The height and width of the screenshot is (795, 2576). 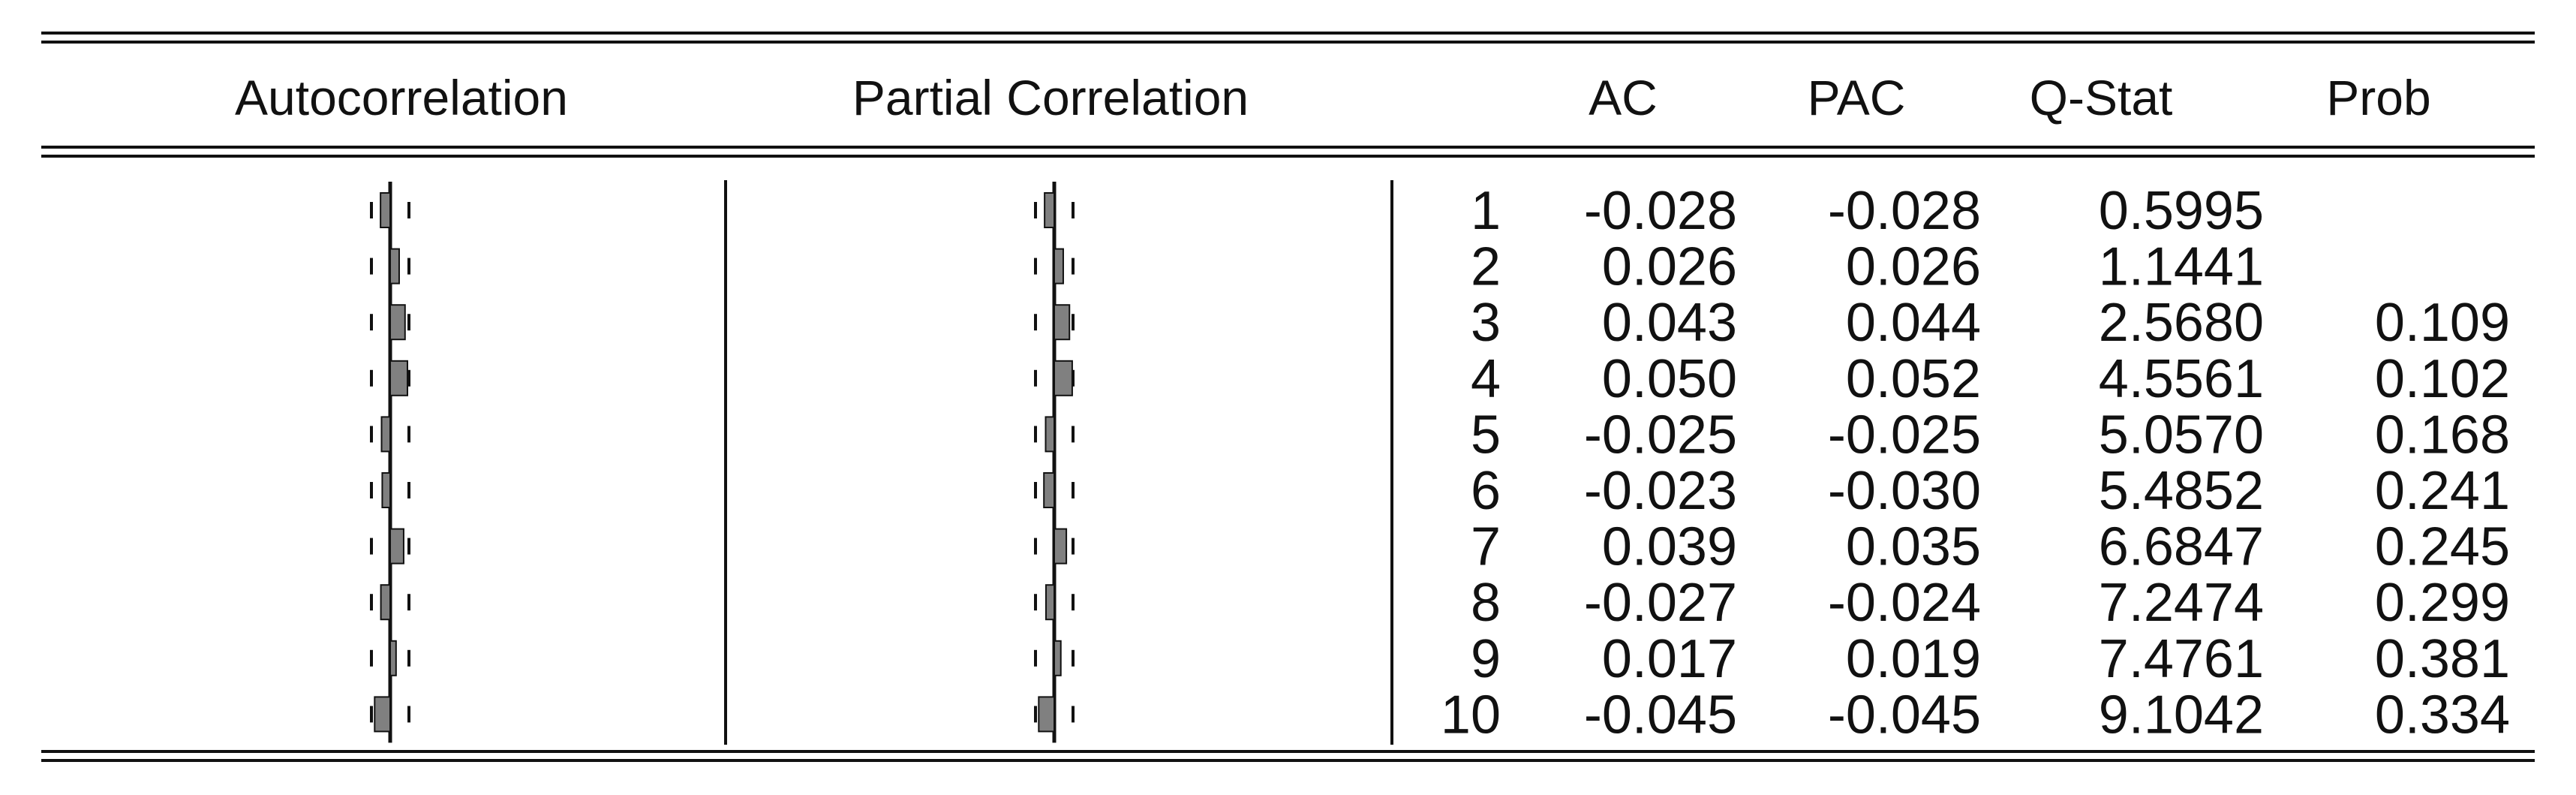 I want to click on pac-value: -0.024, so click(x=1904, y=603).